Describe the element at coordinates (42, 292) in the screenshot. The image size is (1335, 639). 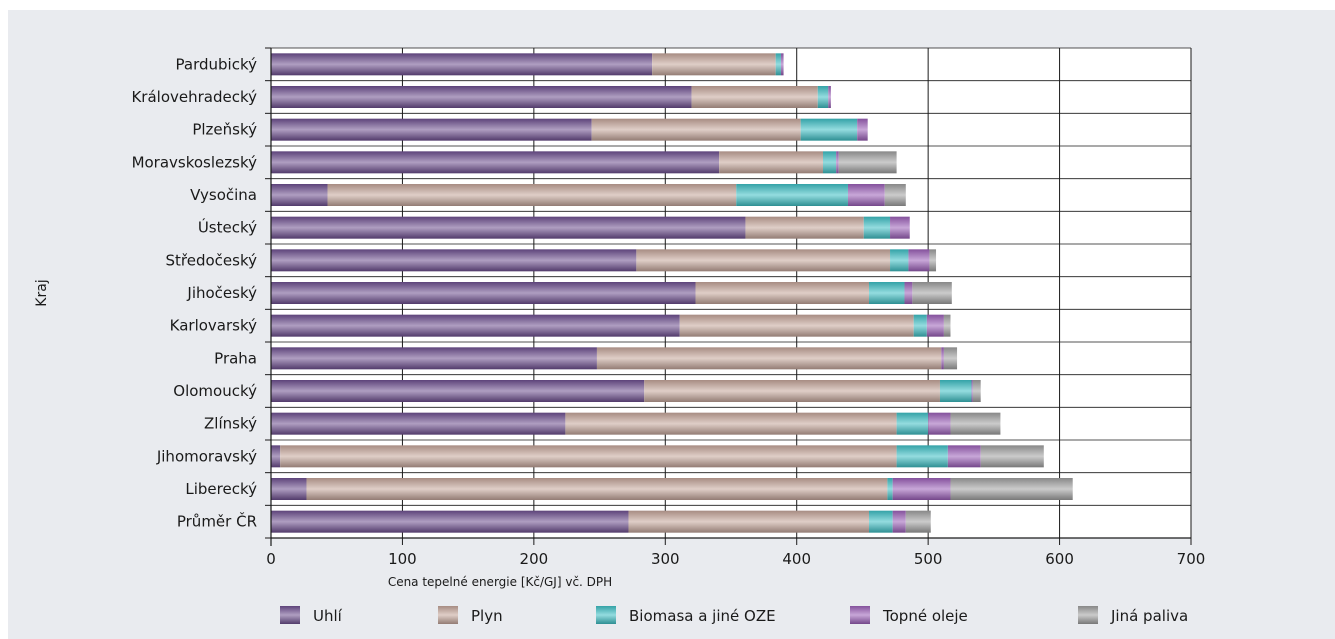
I see `y-axis-title: Kraj` at that location.